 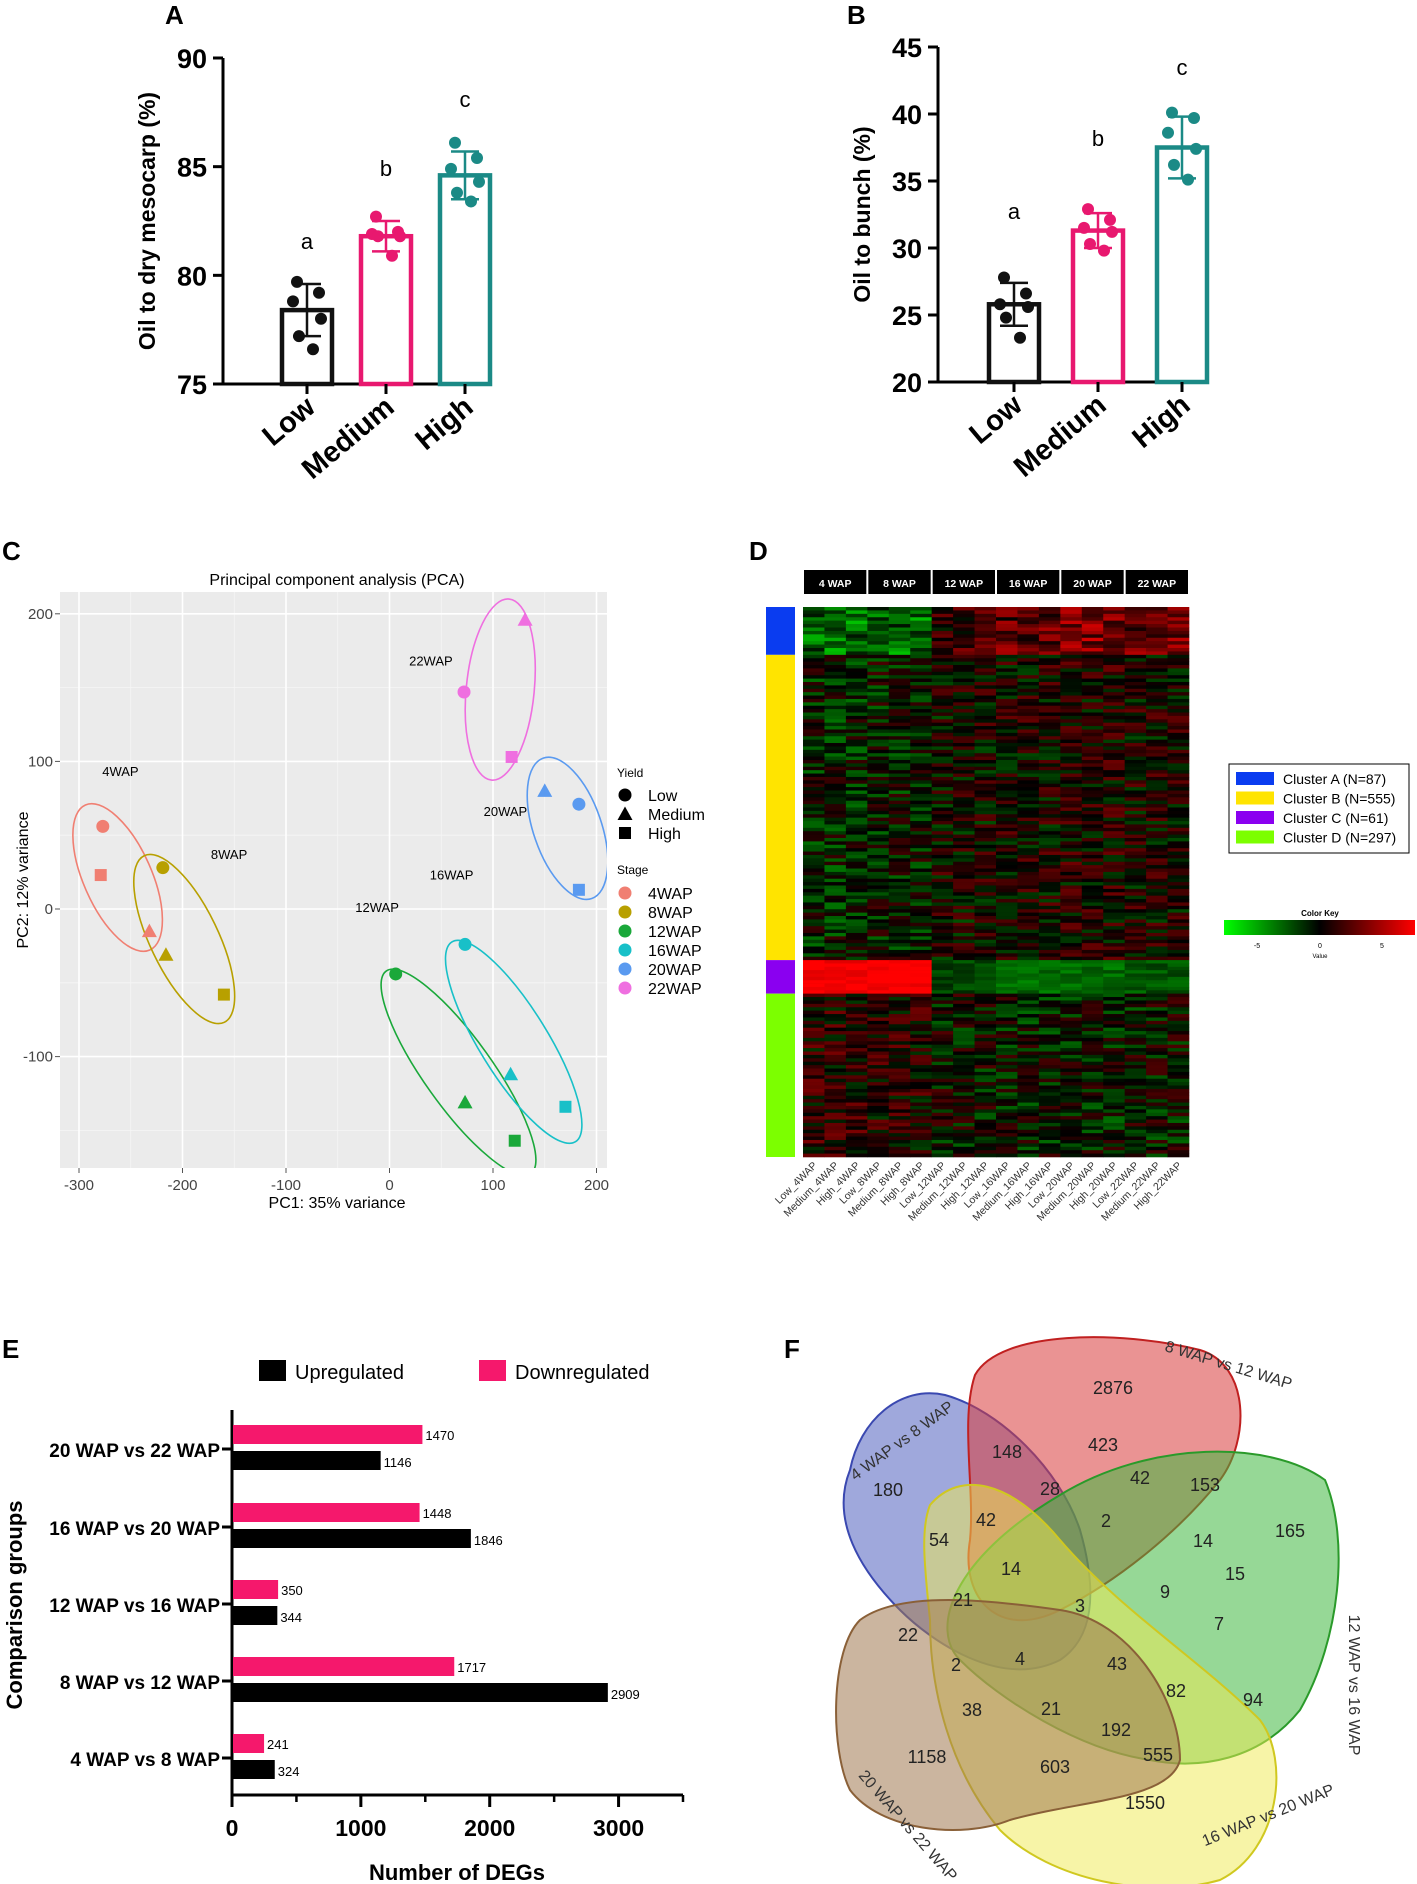 I want to click on venn-region-count: 423, so click(x=1103, y=1445).